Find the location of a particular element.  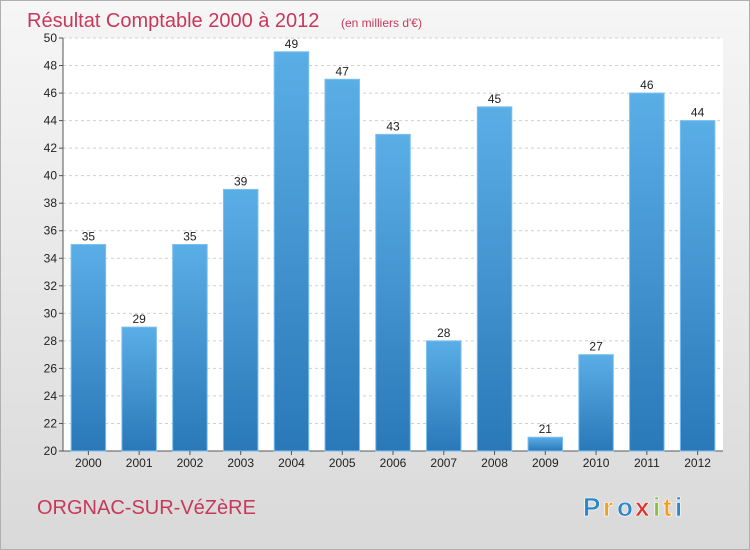

bar-2002 is located at coordinates (190, 348).